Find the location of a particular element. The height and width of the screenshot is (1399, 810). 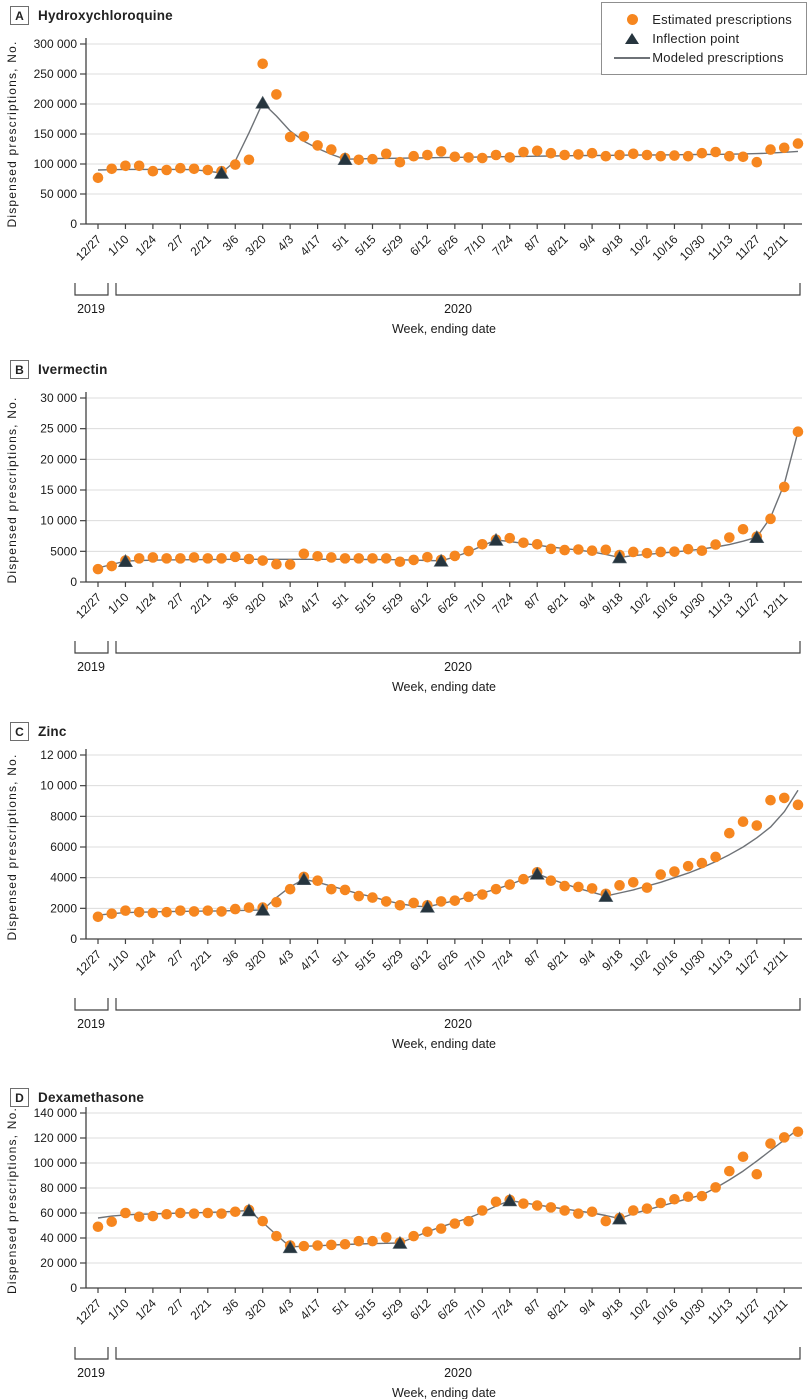

y-tick-label: 6000 is located at coordinates (63, 847).